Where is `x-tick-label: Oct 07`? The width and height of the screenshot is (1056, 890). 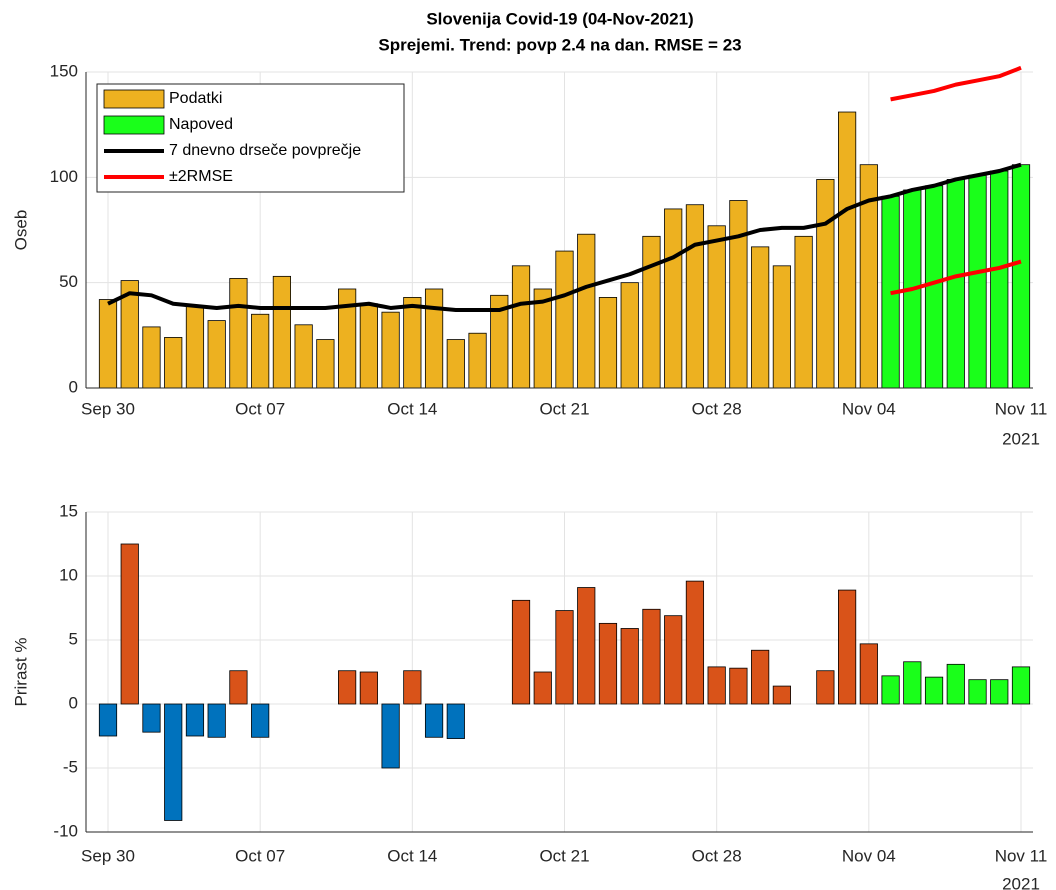
x-tick-label: Oct 07 is located at coordinates (260, 855).